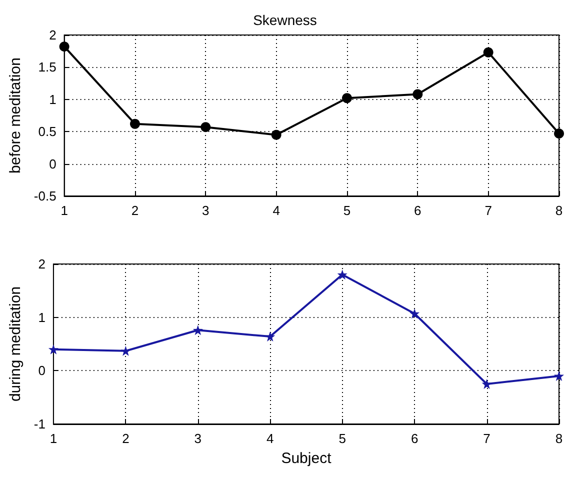 This screenshot has width=570, height=479. I want to click on y-axis-title: during meditation, so click(15, 344).